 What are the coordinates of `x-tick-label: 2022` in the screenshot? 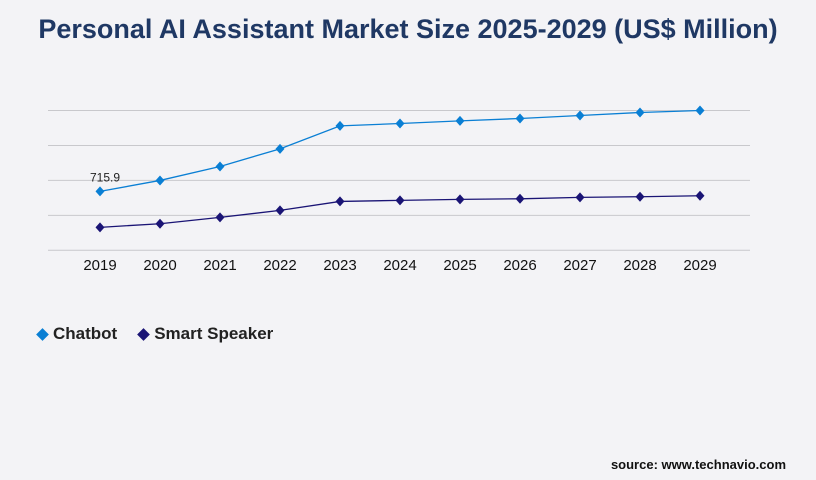 It's located at (279, 265).